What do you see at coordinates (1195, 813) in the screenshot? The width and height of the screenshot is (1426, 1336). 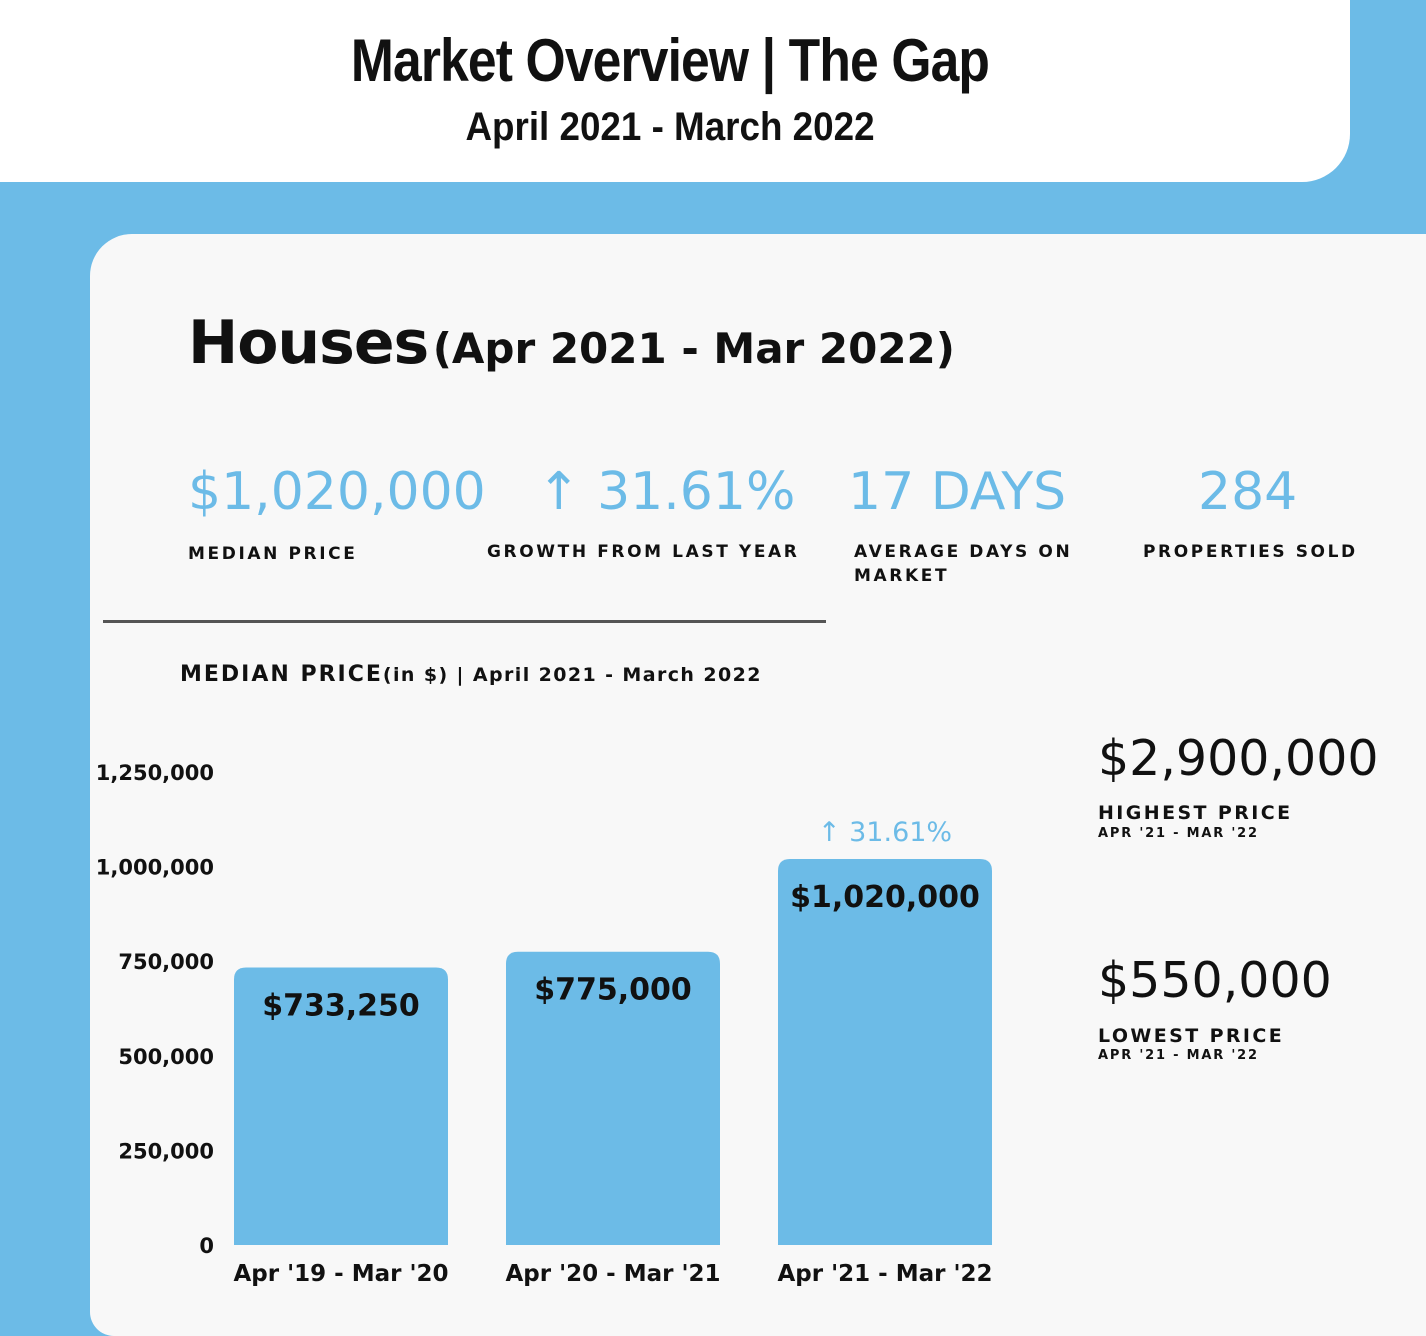 I see `highest-price-label: HIGHEST PRICE` at bounding box center [1195, 813].